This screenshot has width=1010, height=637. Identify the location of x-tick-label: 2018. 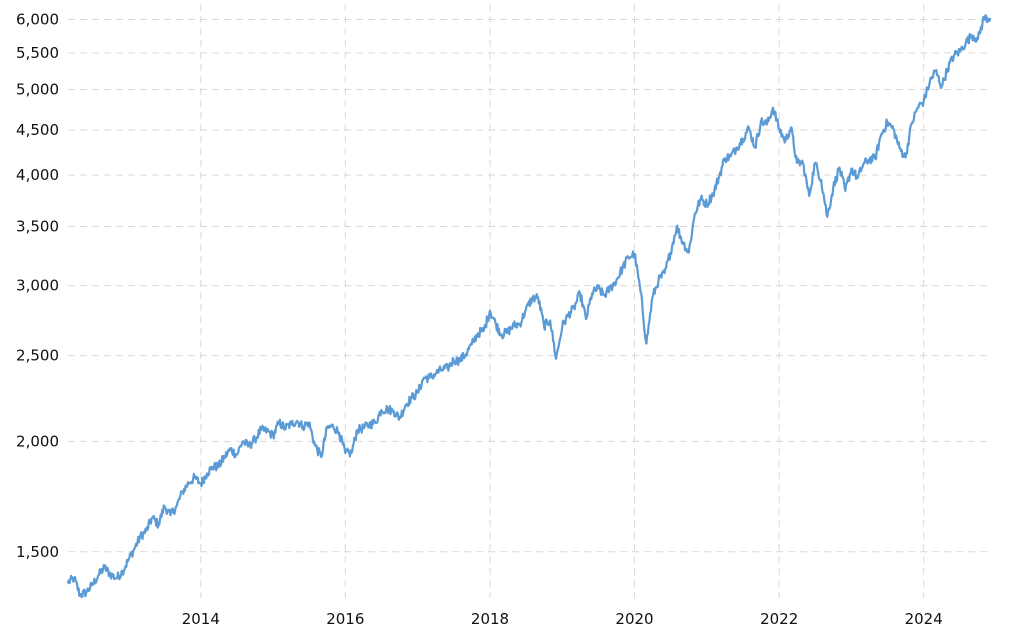
(490, 619).